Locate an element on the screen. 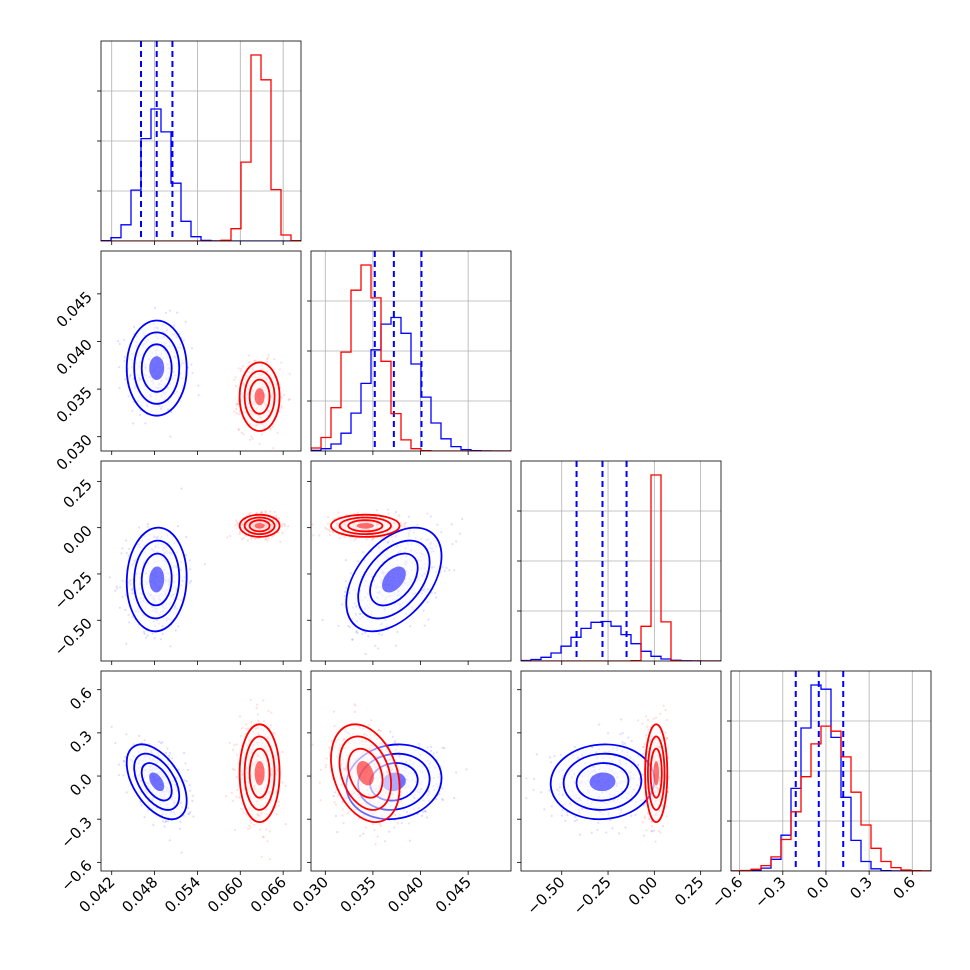  histogram-red-dim3 is located at coordinates (831, 798).